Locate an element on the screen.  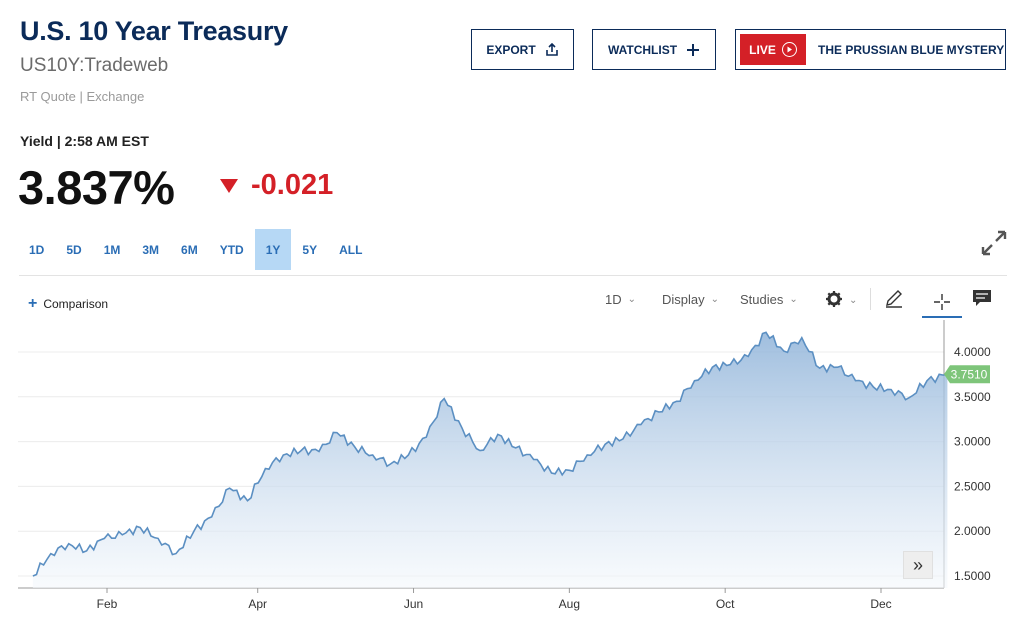
y-tick-label: 2.5000 is located at coordinates (972, 486).